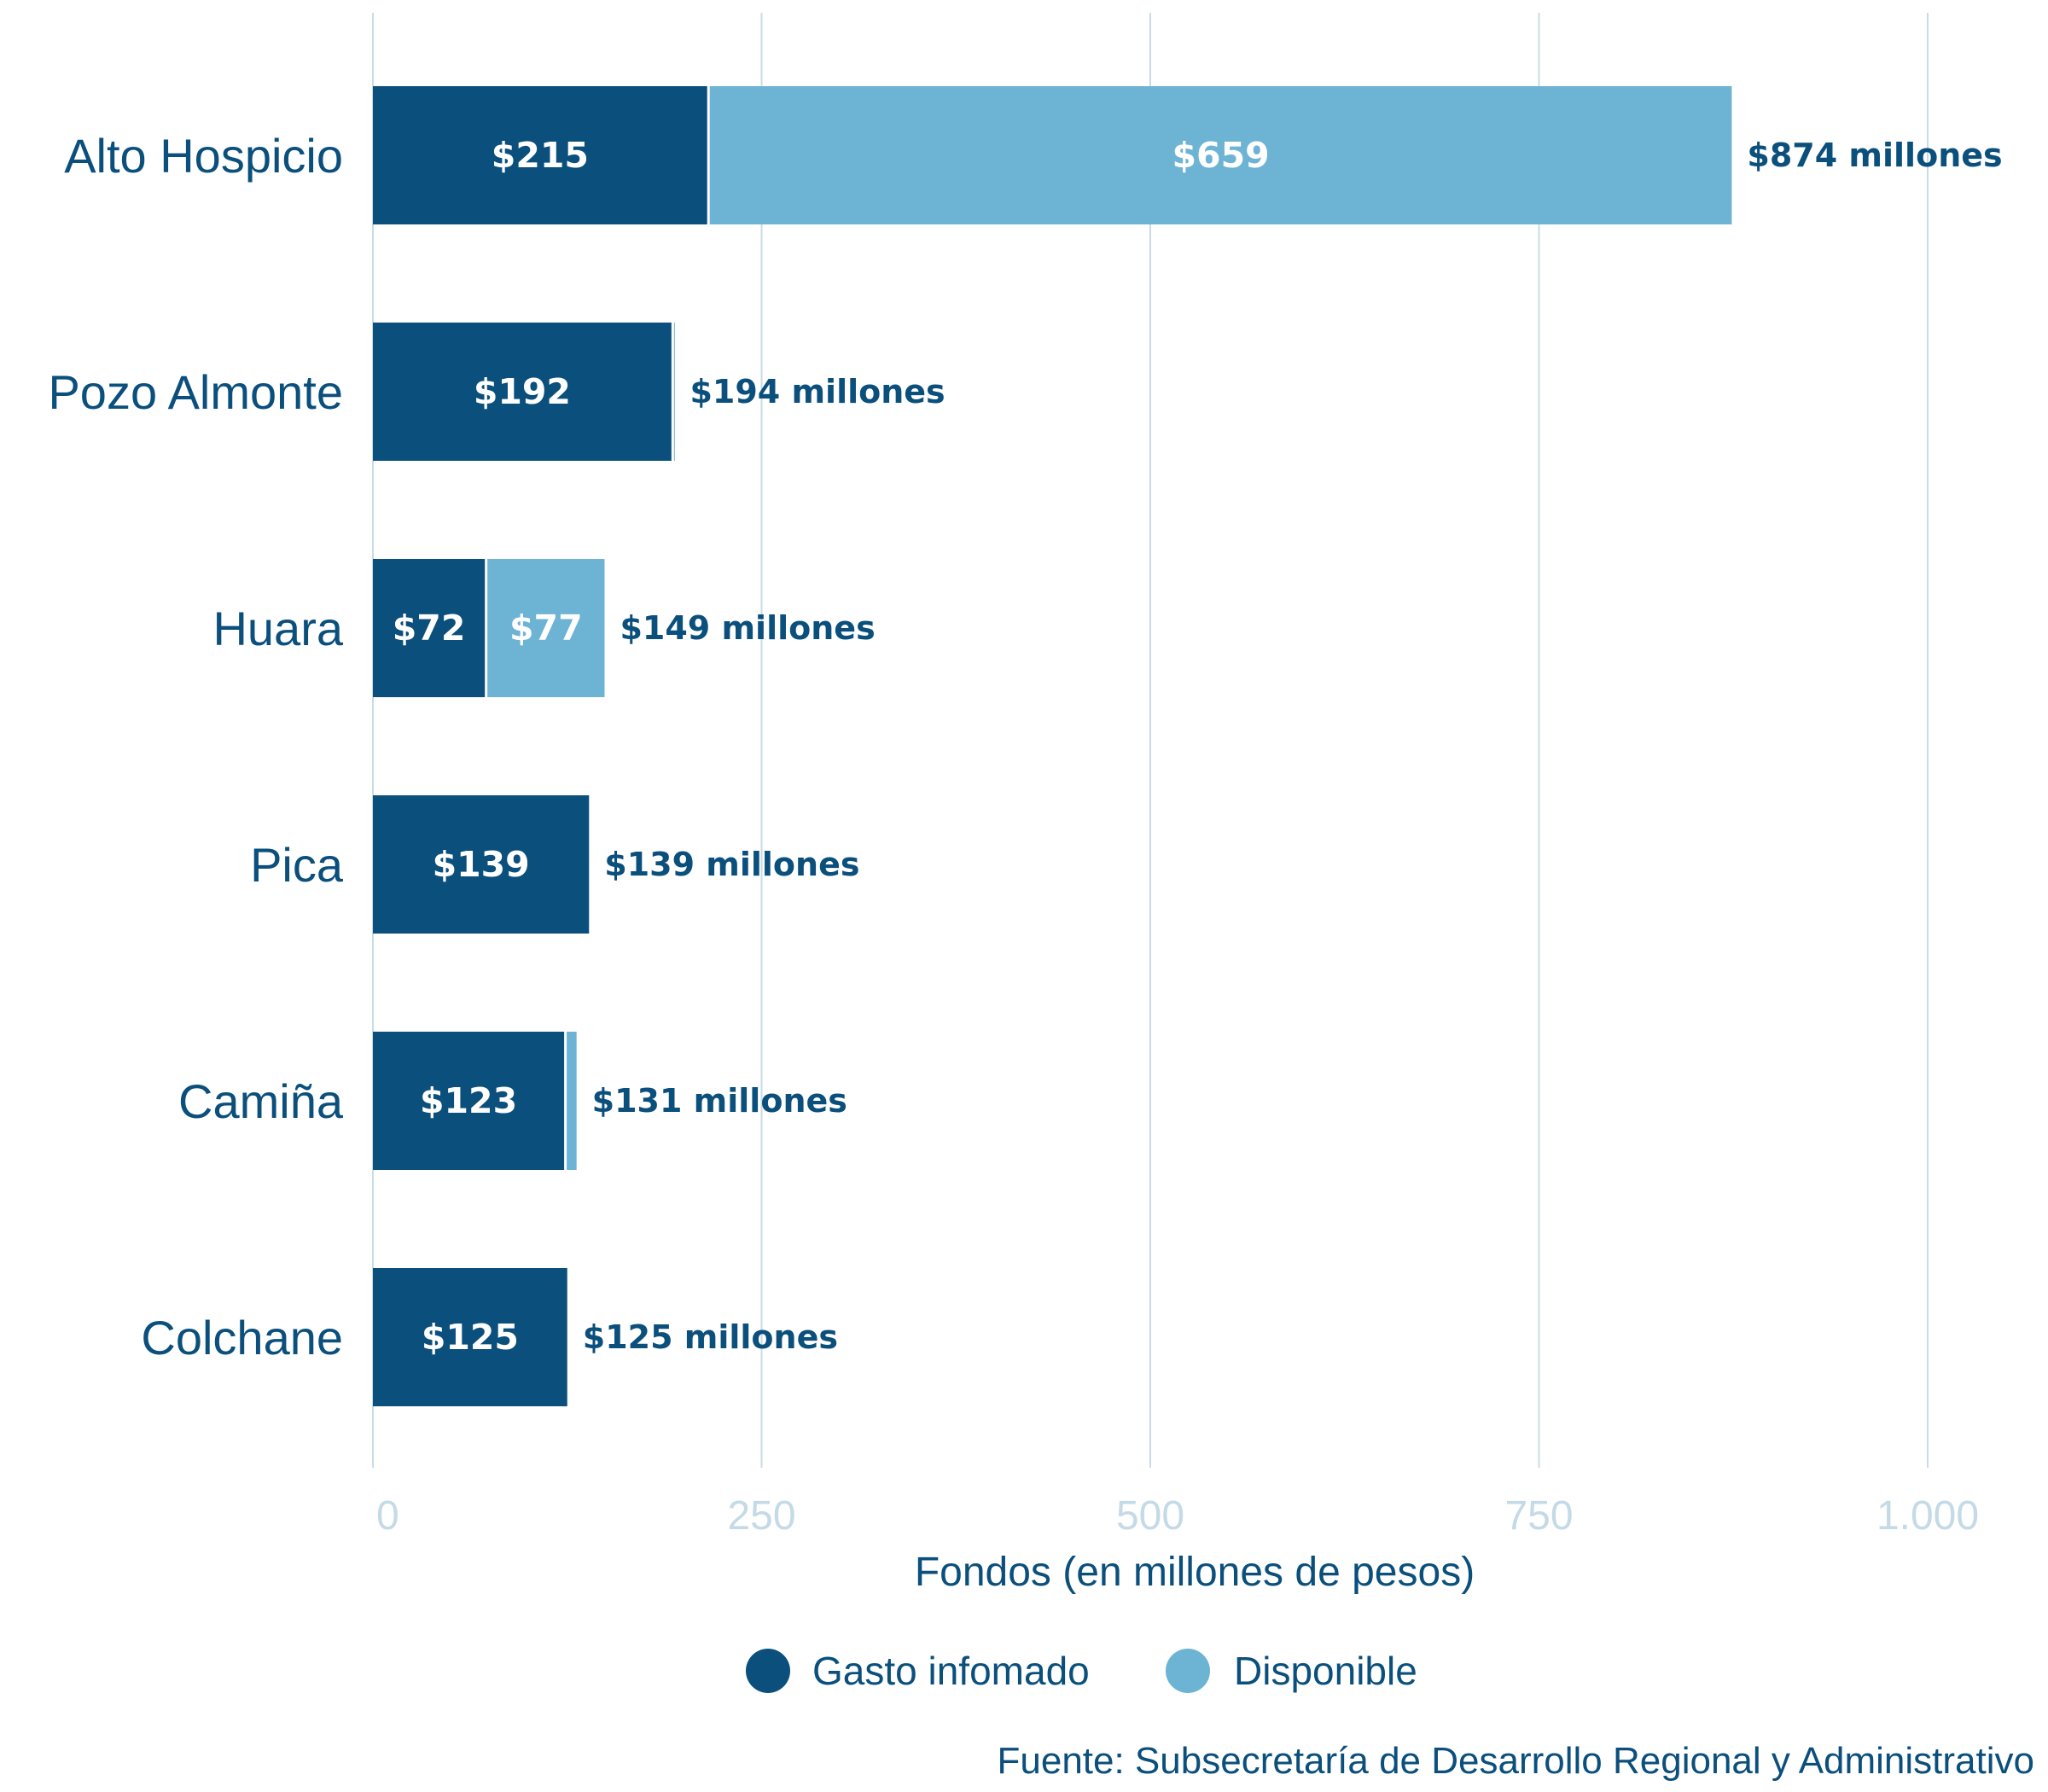 The height and width of the screenshot is (1792, 2048). What do you see at coordinates (1875, 155) in the screenshot?
I see `bar-total-label: $874 millones` at bounding box center [1875, 155].